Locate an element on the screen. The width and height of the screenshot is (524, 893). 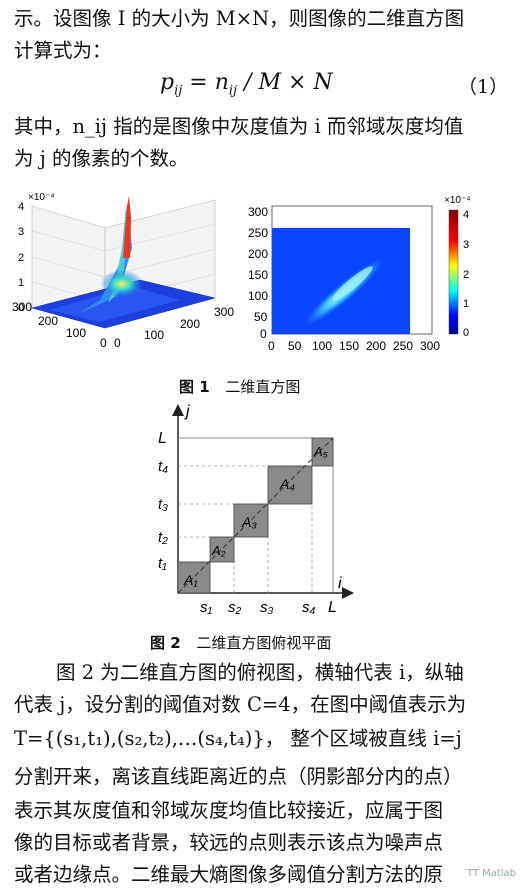
colorbar-tick-2: 2 is located at coordinates (466, 275).